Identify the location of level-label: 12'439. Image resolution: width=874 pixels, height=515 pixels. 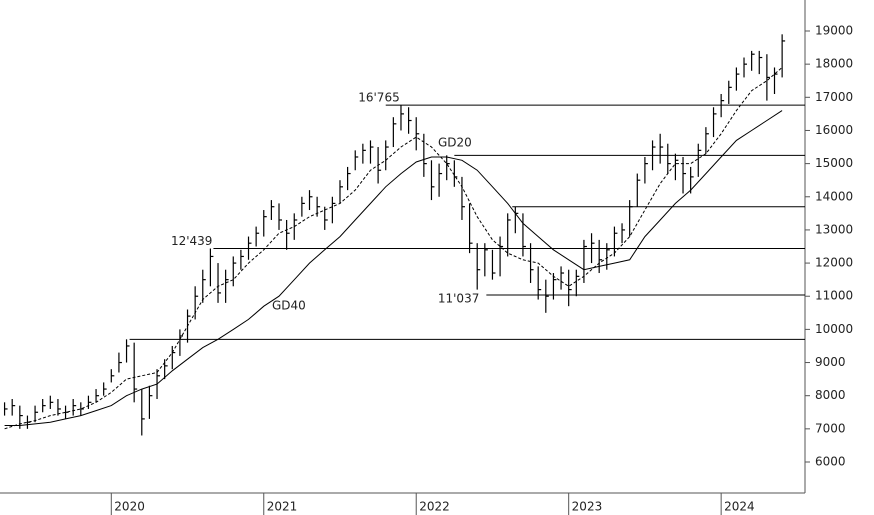
(191, 241).